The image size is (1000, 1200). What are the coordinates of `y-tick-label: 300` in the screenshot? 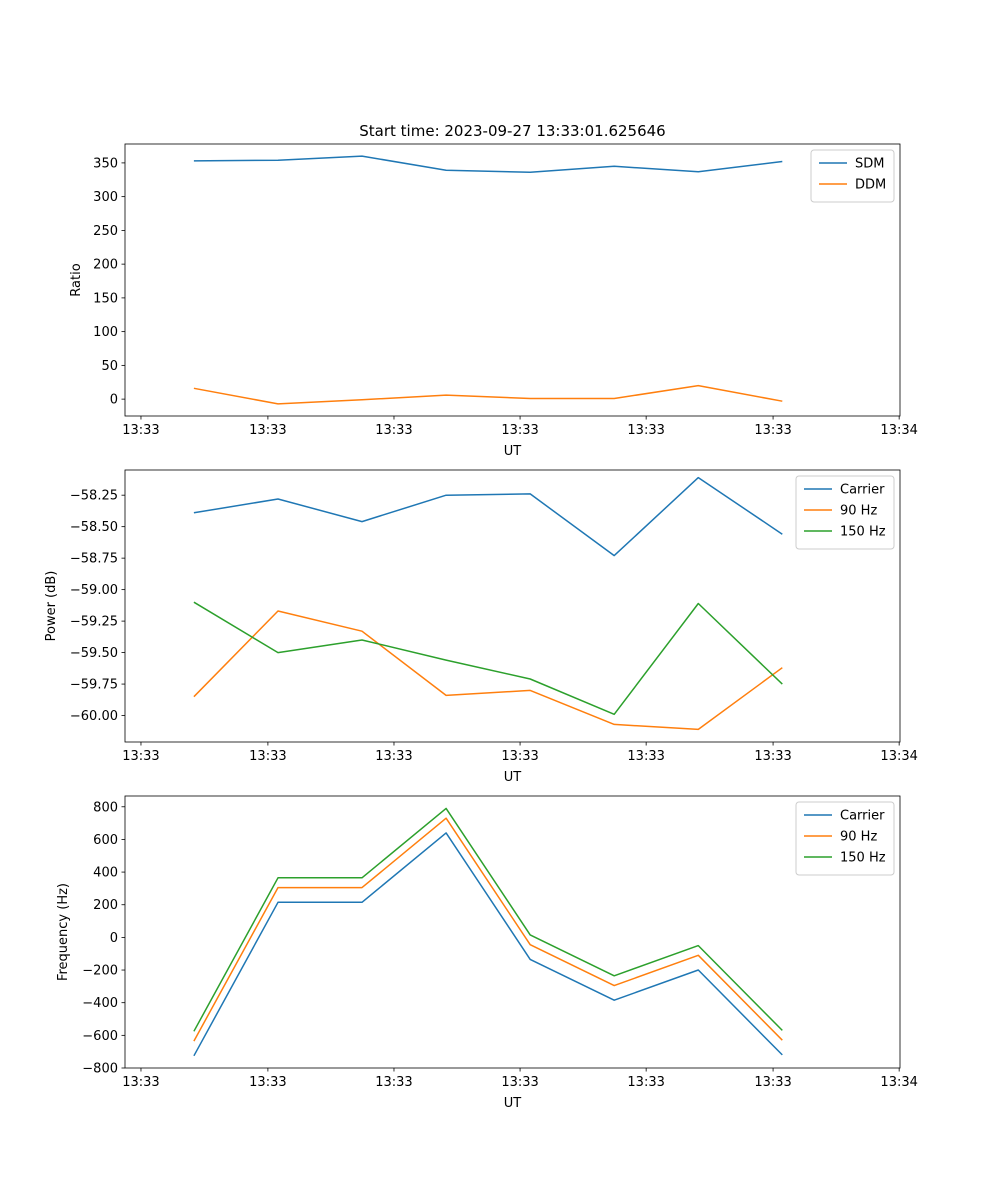 It's located at (105, 197).